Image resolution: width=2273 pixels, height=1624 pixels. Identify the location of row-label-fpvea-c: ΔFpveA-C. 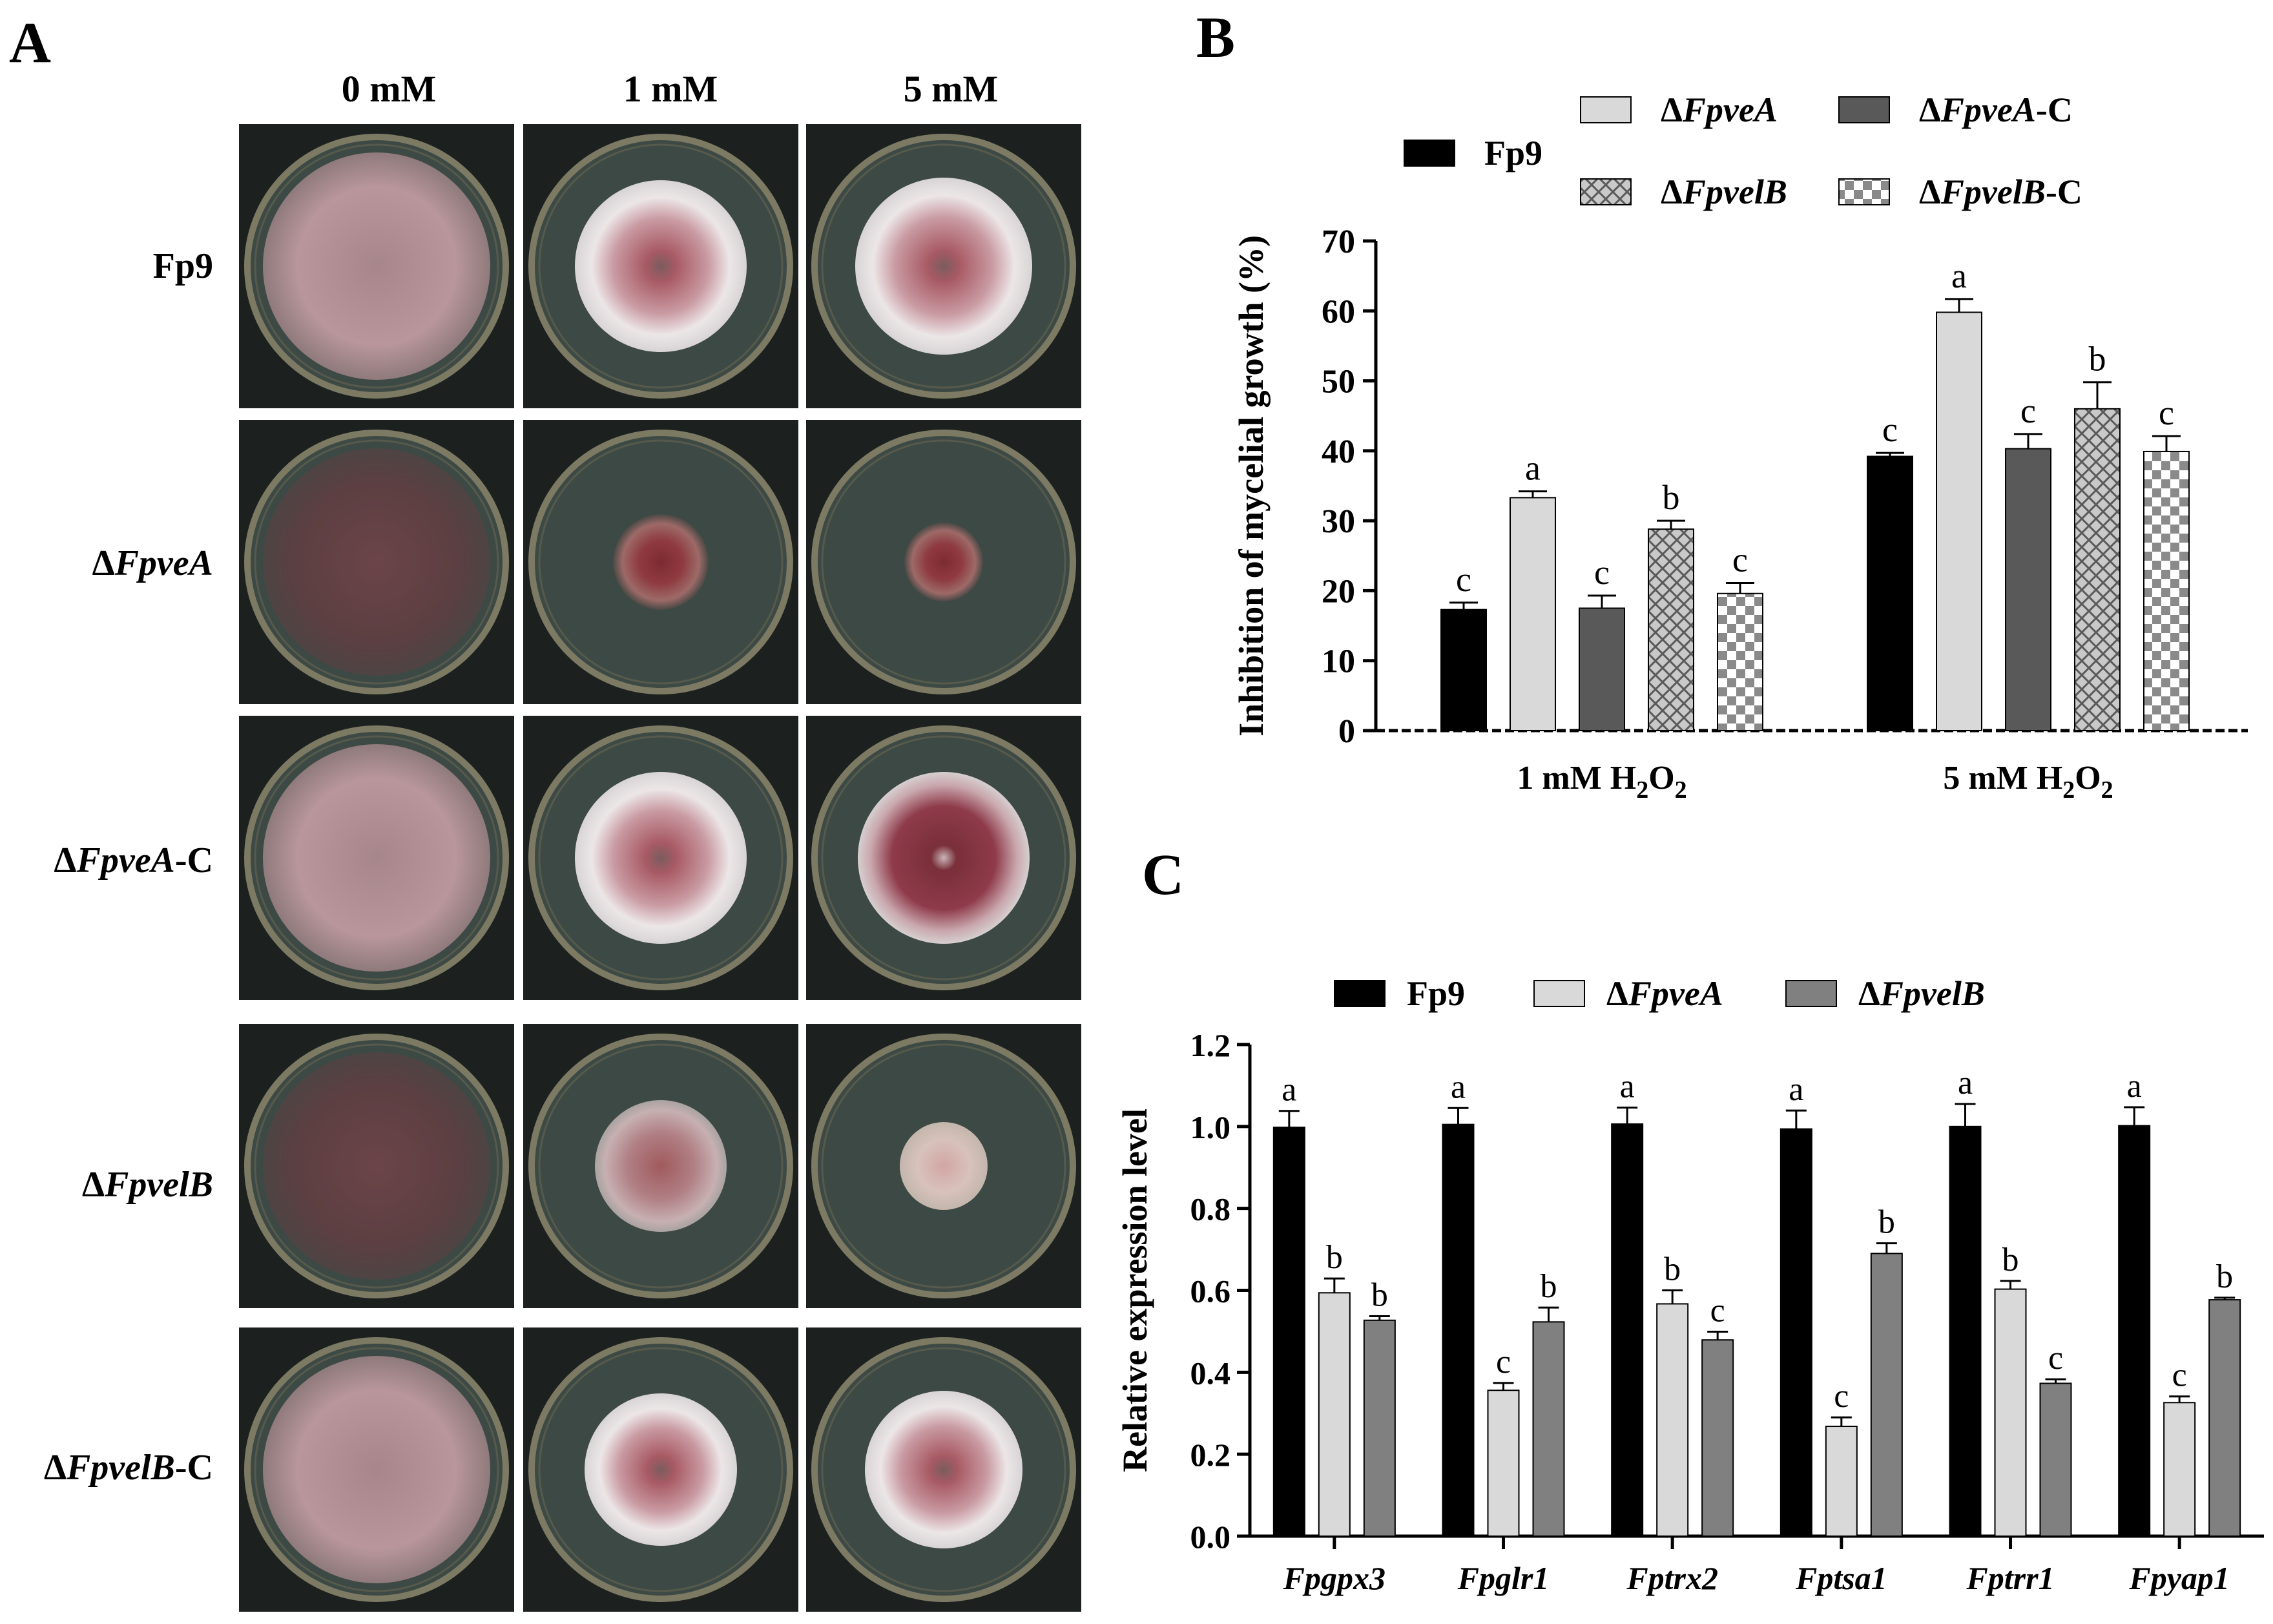
(106, 860).